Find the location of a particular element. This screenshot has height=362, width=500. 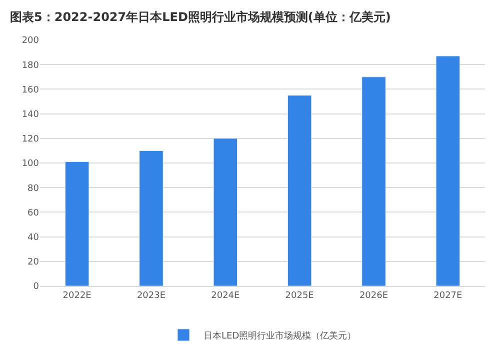

y-tick-label: 40 is located at coordinates (34, 237).